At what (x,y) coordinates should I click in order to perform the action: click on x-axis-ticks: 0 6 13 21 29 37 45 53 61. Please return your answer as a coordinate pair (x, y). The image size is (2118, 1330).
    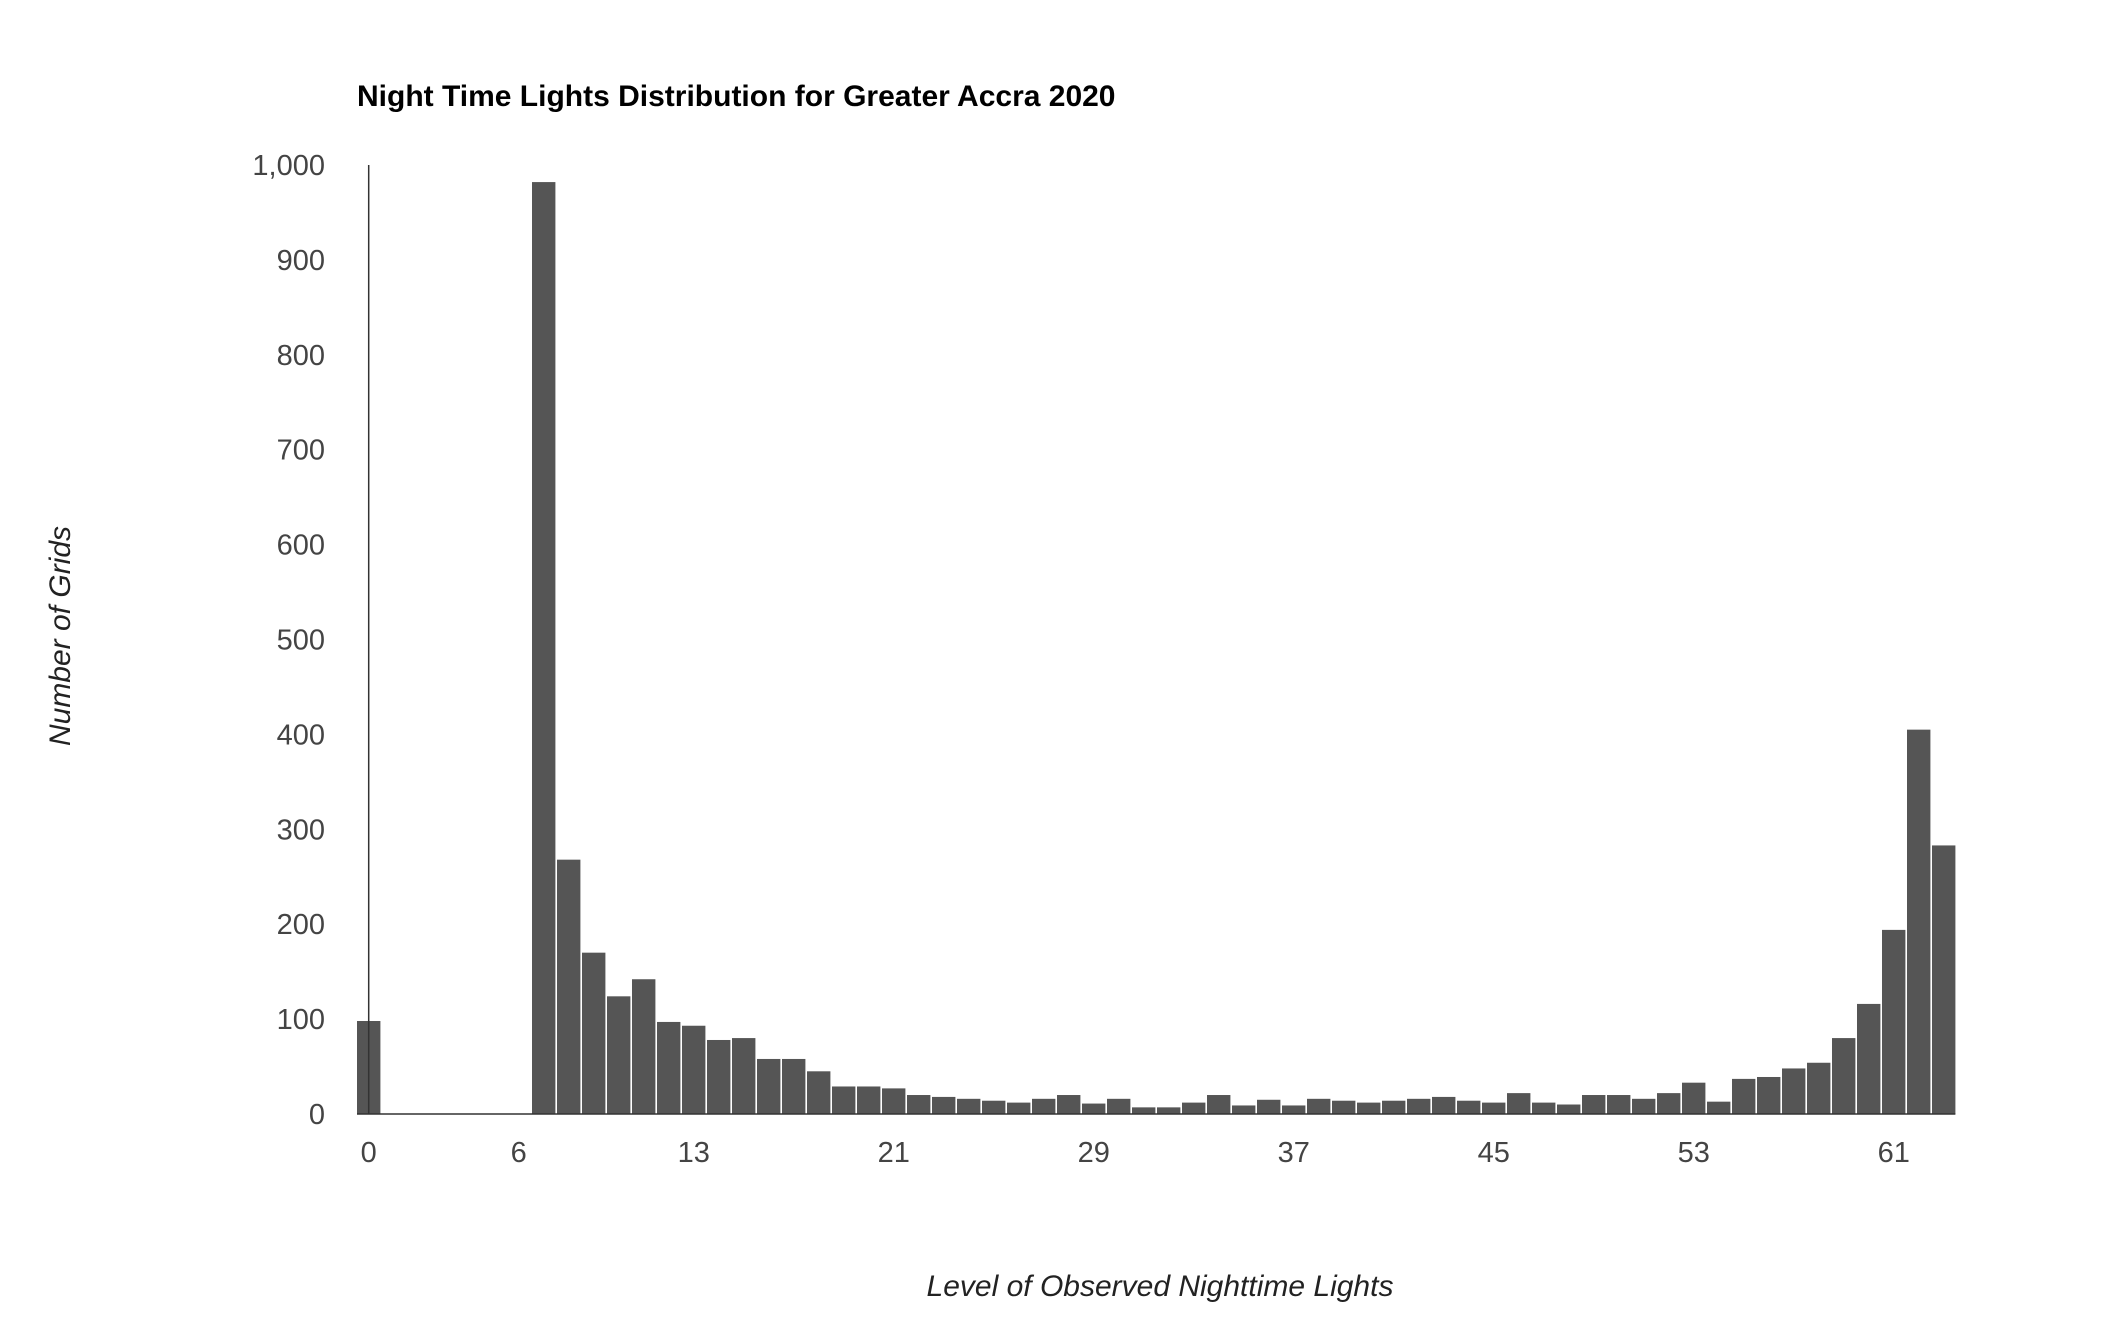
    Looking at the image, I should click on (1135, 1153).